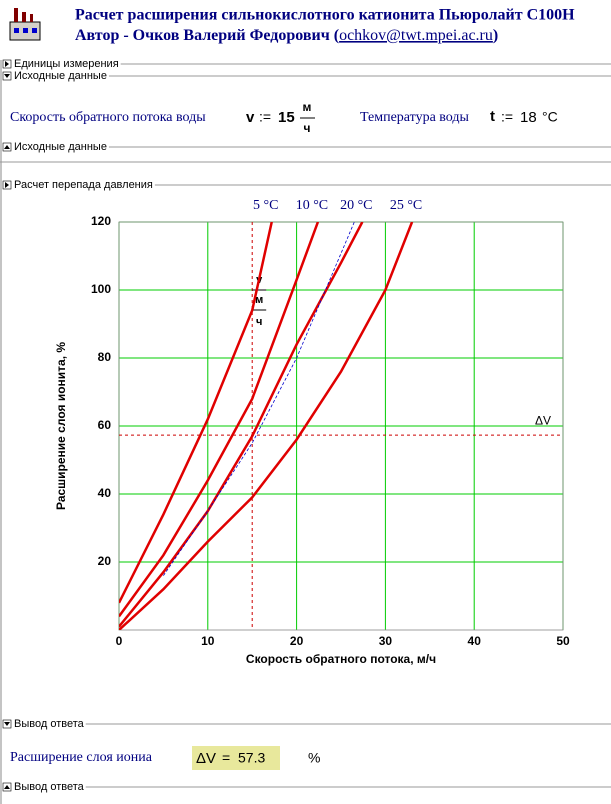  I want to click on unit-top: м, so click(307, 107).